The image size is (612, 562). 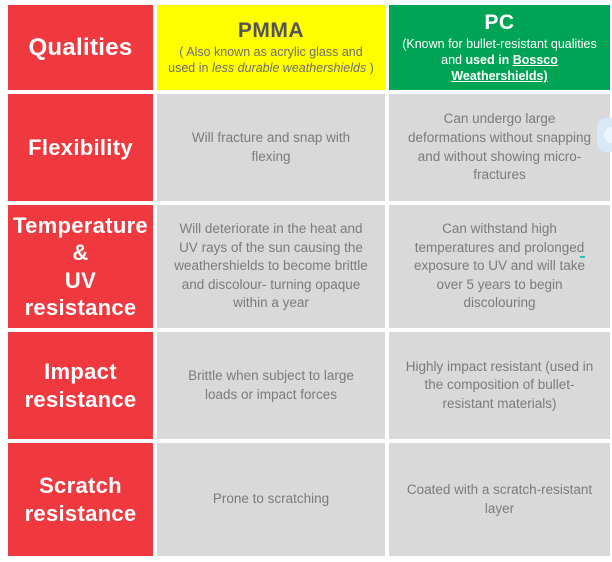 What do you see at coordinates (80, 385) in the screenshot?
I see `row-label-impact-resistance: Impact resistance` at bounding box center [80, 385].